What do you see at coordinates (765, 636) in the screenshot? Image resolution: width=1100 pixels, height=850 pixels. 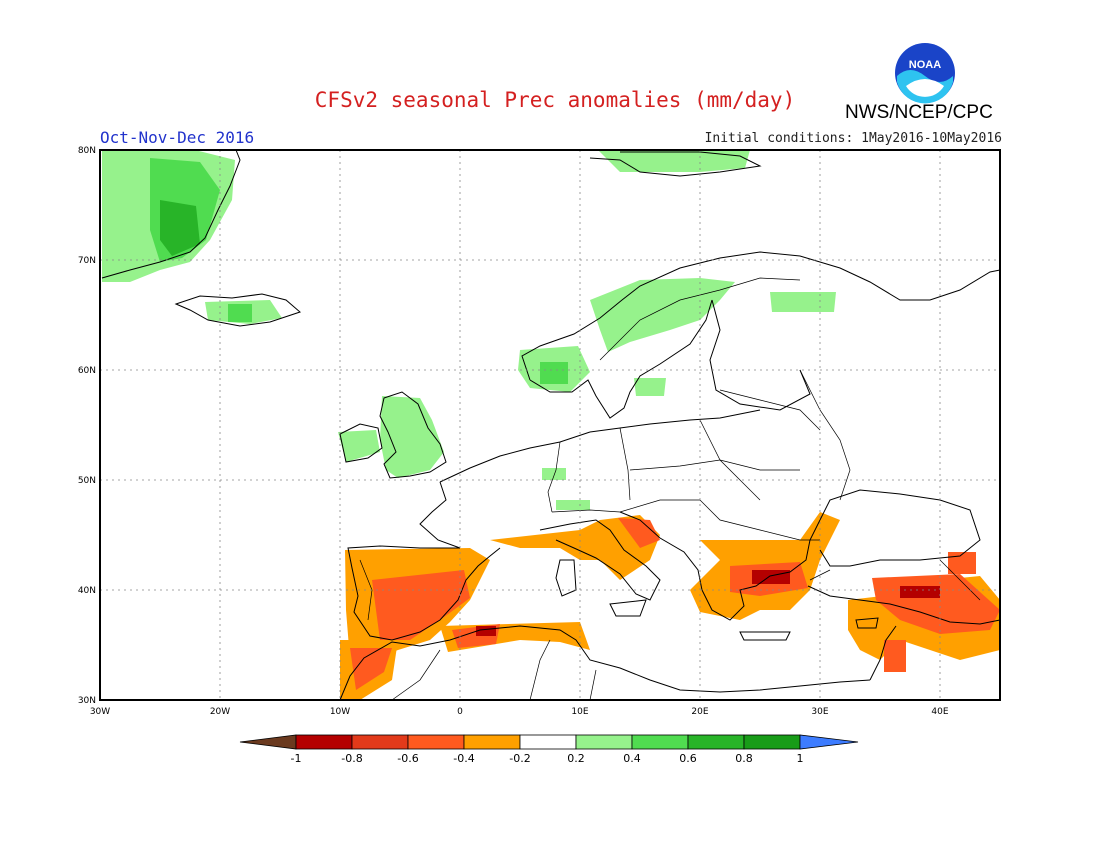 I see `crete-coast` at bounding box center [765, 636].